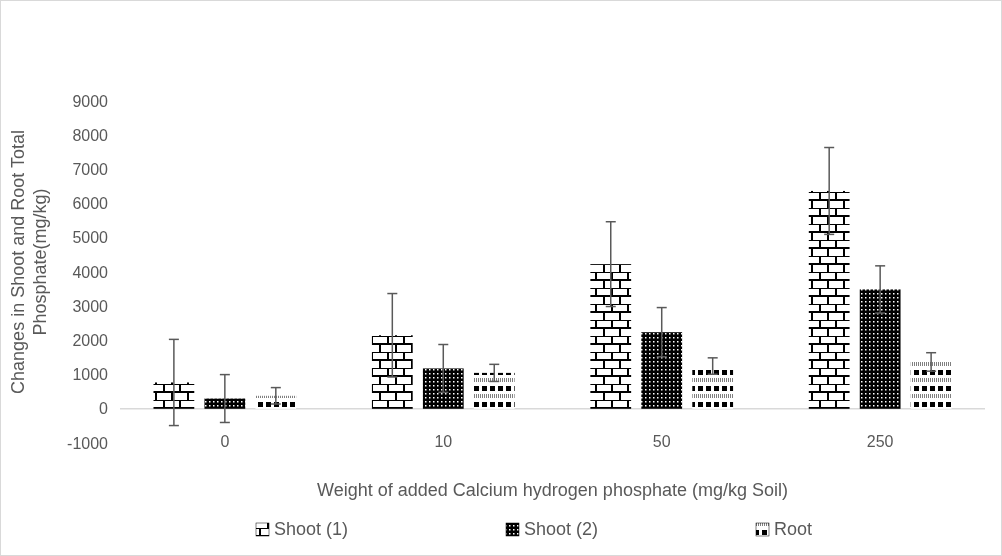 The image size is (1002, 556). Describe the element at coordinates (443, 441) in the screenshot. I see `x-tick-label: 10` at that location.